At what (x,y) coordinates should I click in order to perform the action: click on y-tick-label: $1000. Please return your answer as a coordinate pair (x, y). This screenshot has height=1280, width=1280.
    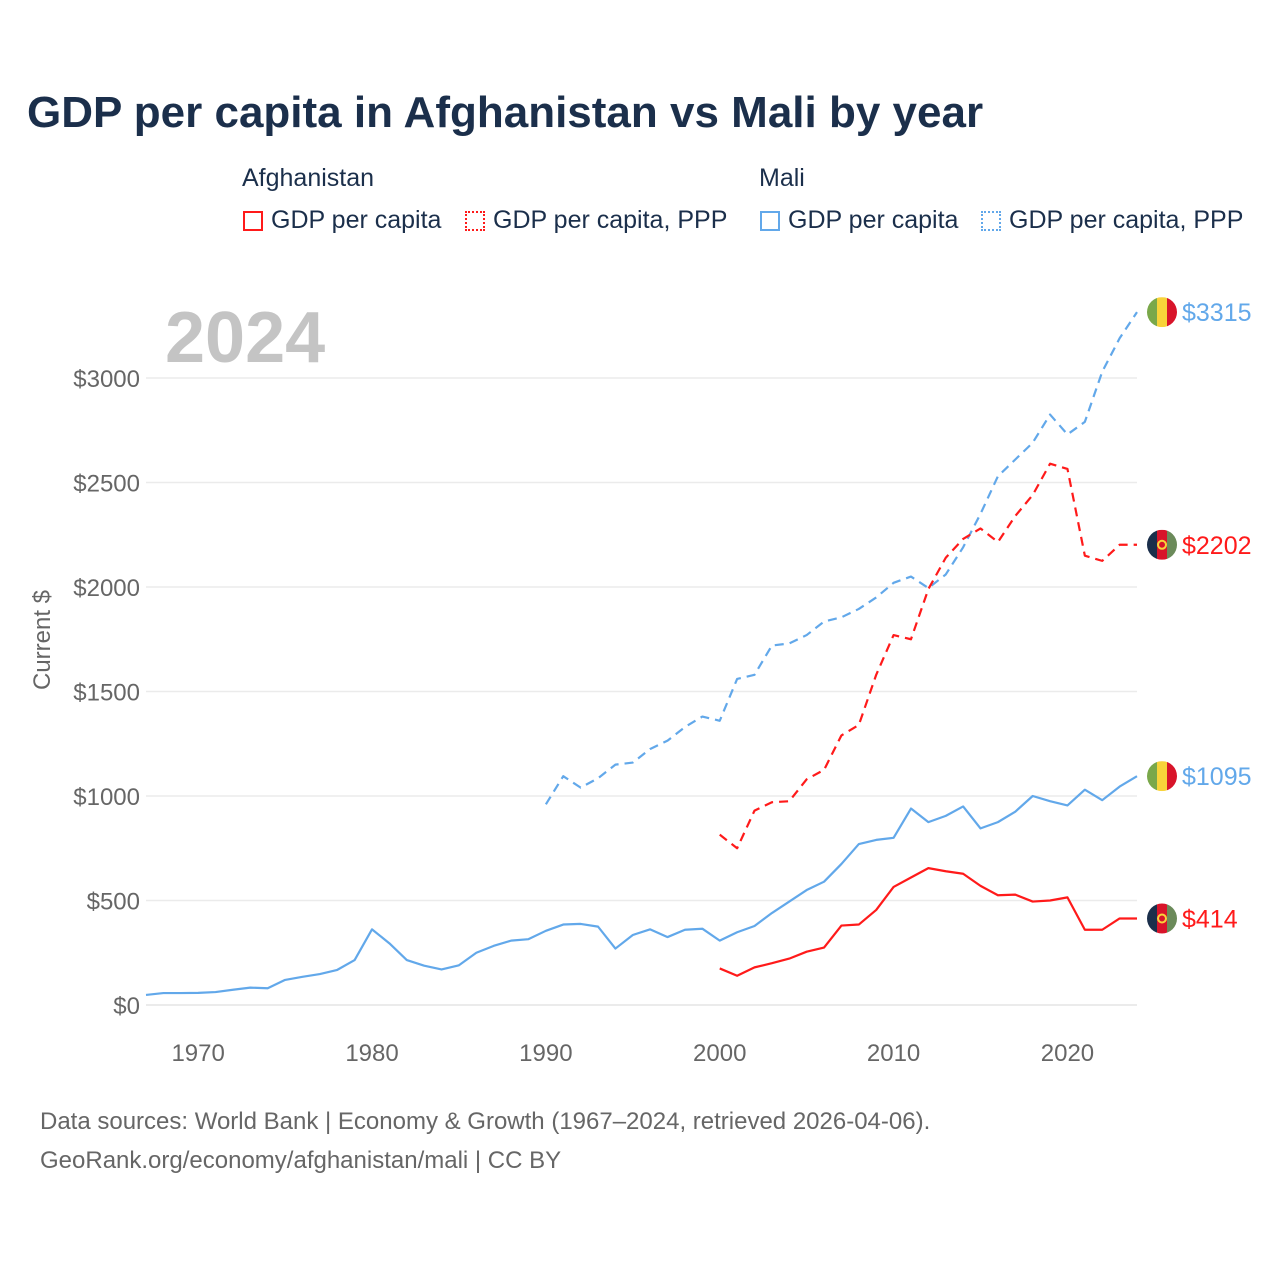
    Looking at the image, I should click on (106, 797).